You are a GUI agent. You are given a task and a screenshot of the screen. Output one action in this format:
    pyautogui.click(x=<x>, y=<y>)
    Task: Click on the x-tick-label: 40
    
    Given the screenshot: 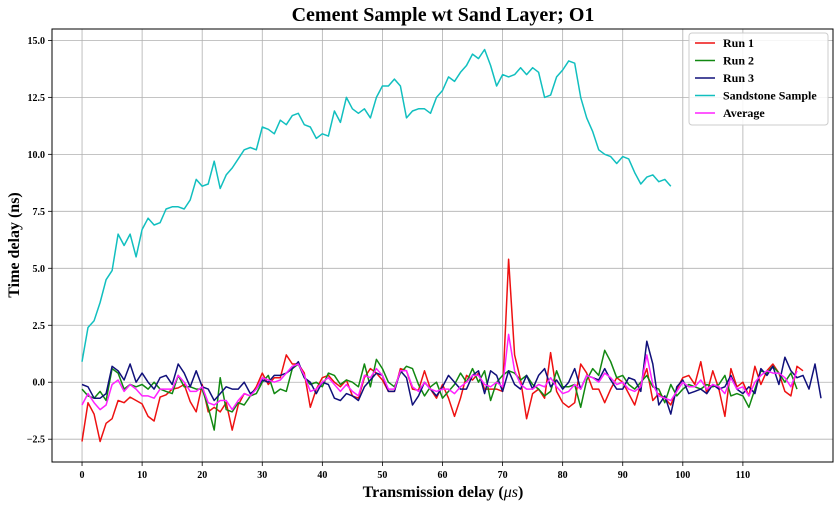 What is the action you would take?
    pyautogui.click(x=322, y=475)
    